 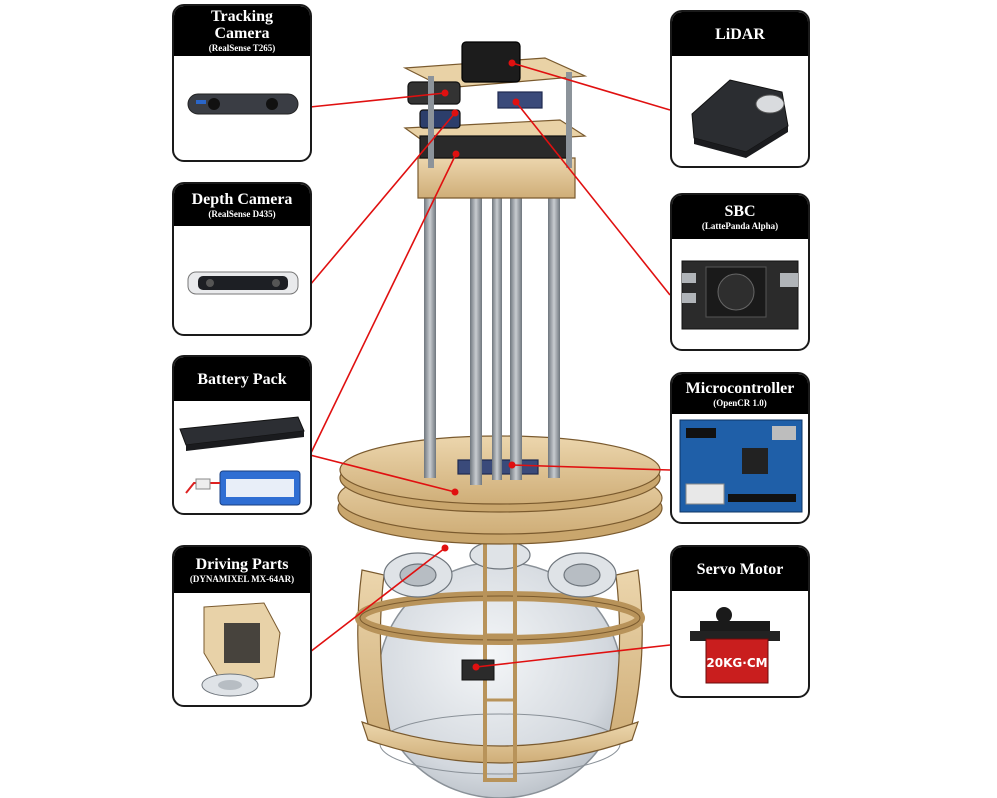 I want to click on card-title: Depth Camera, so click(x=242, y=199).